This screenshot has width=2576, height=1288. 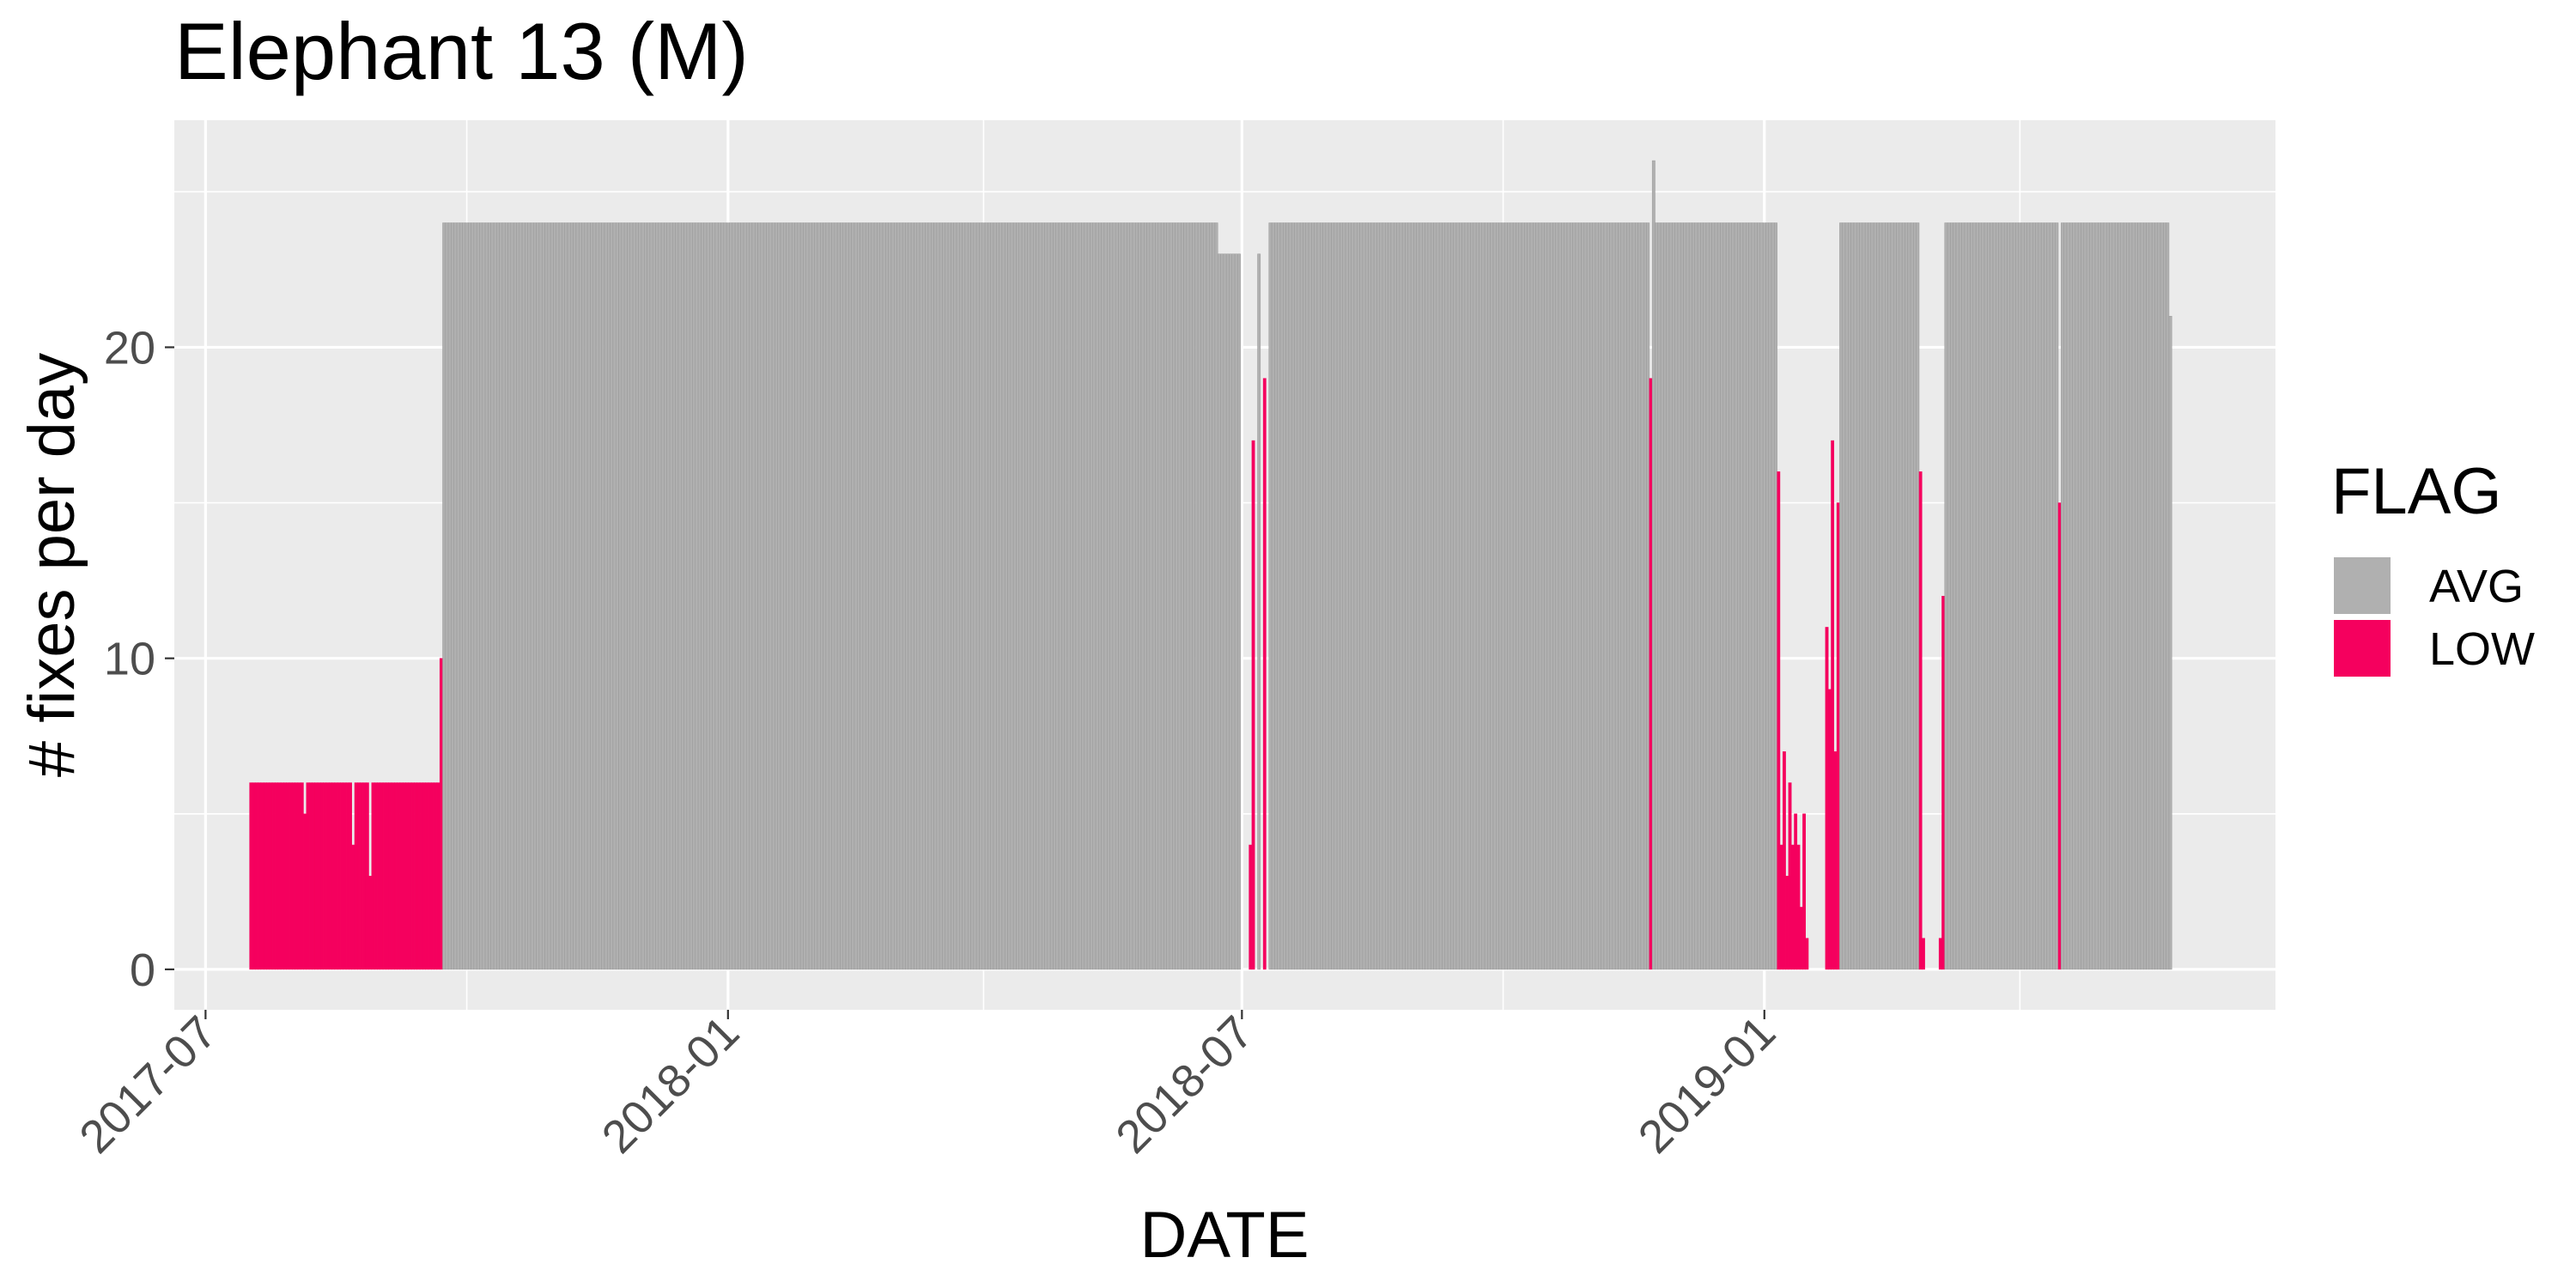 What do you see at coordinates (148, 1085) in the screenshot?
I see `x-tick-label: 2017-07` at bounding box center [148, 1085].